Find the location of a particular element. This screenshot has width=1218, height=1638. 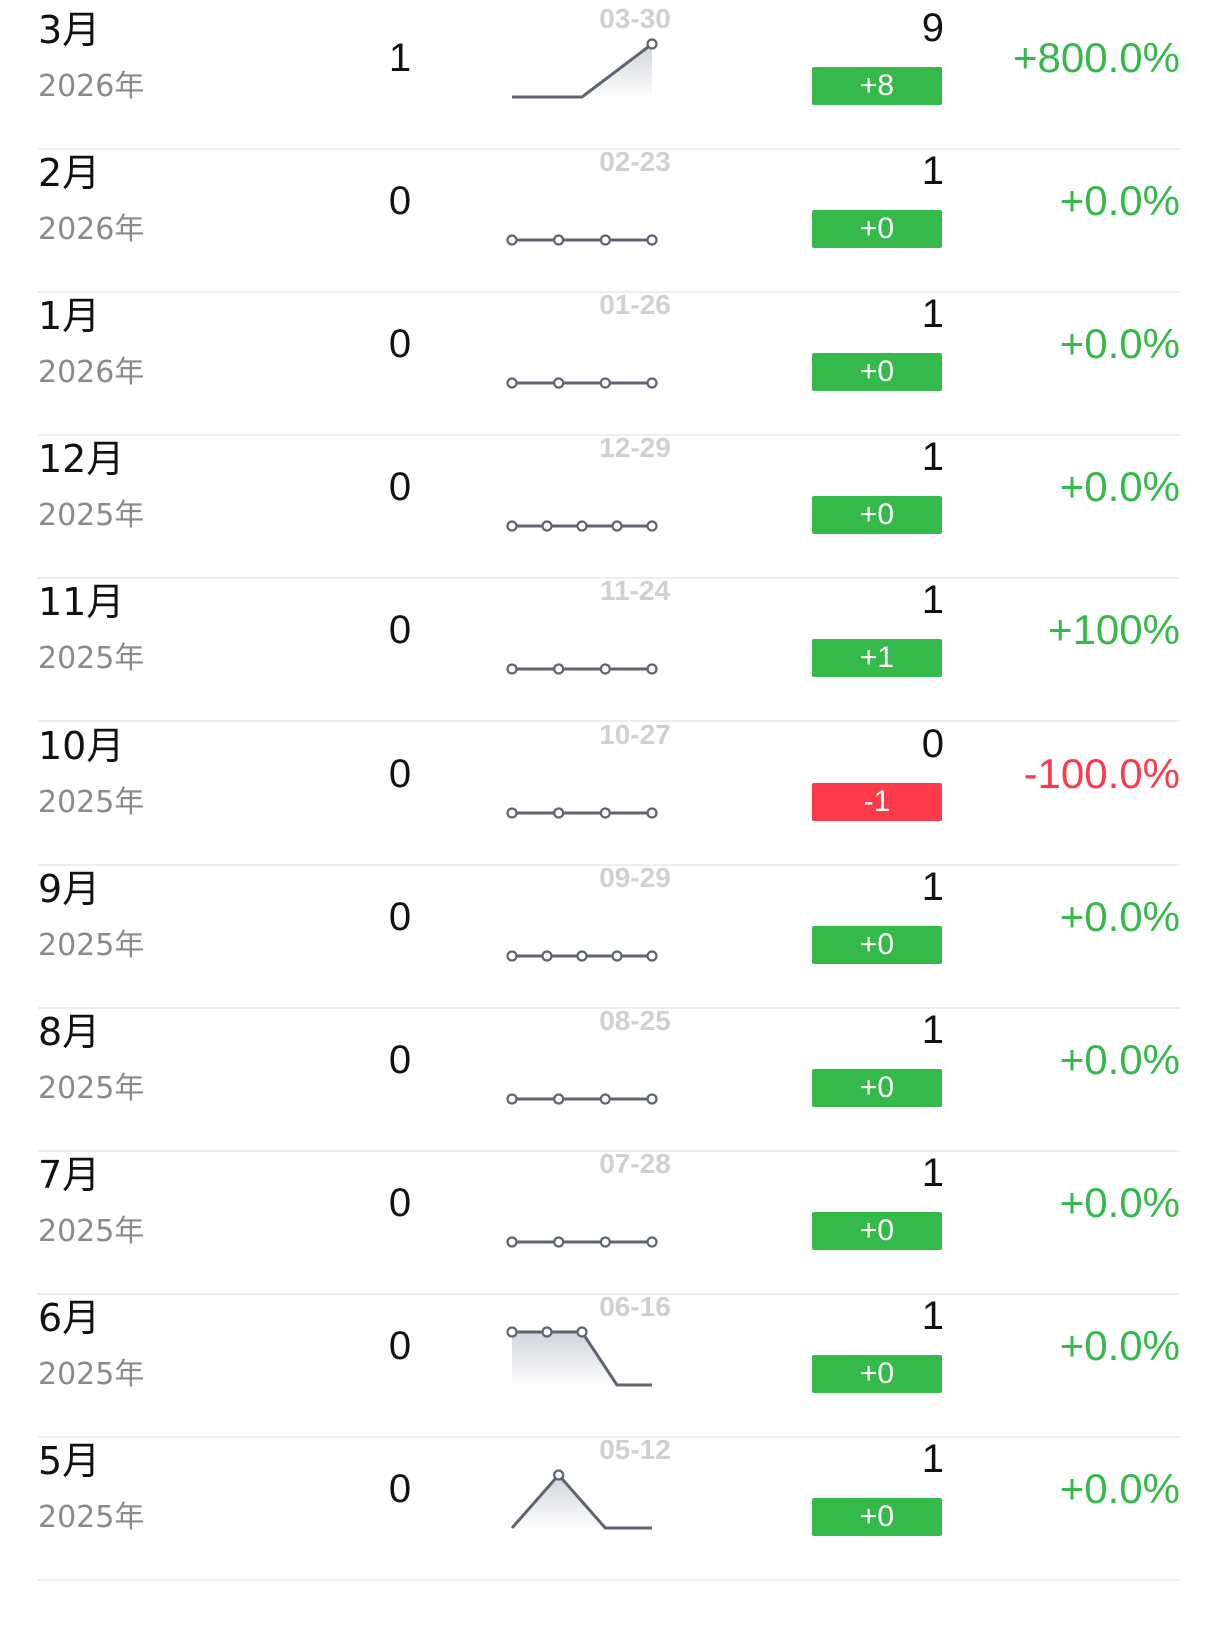

current-value: 0 is located at coordinates (932, 743).